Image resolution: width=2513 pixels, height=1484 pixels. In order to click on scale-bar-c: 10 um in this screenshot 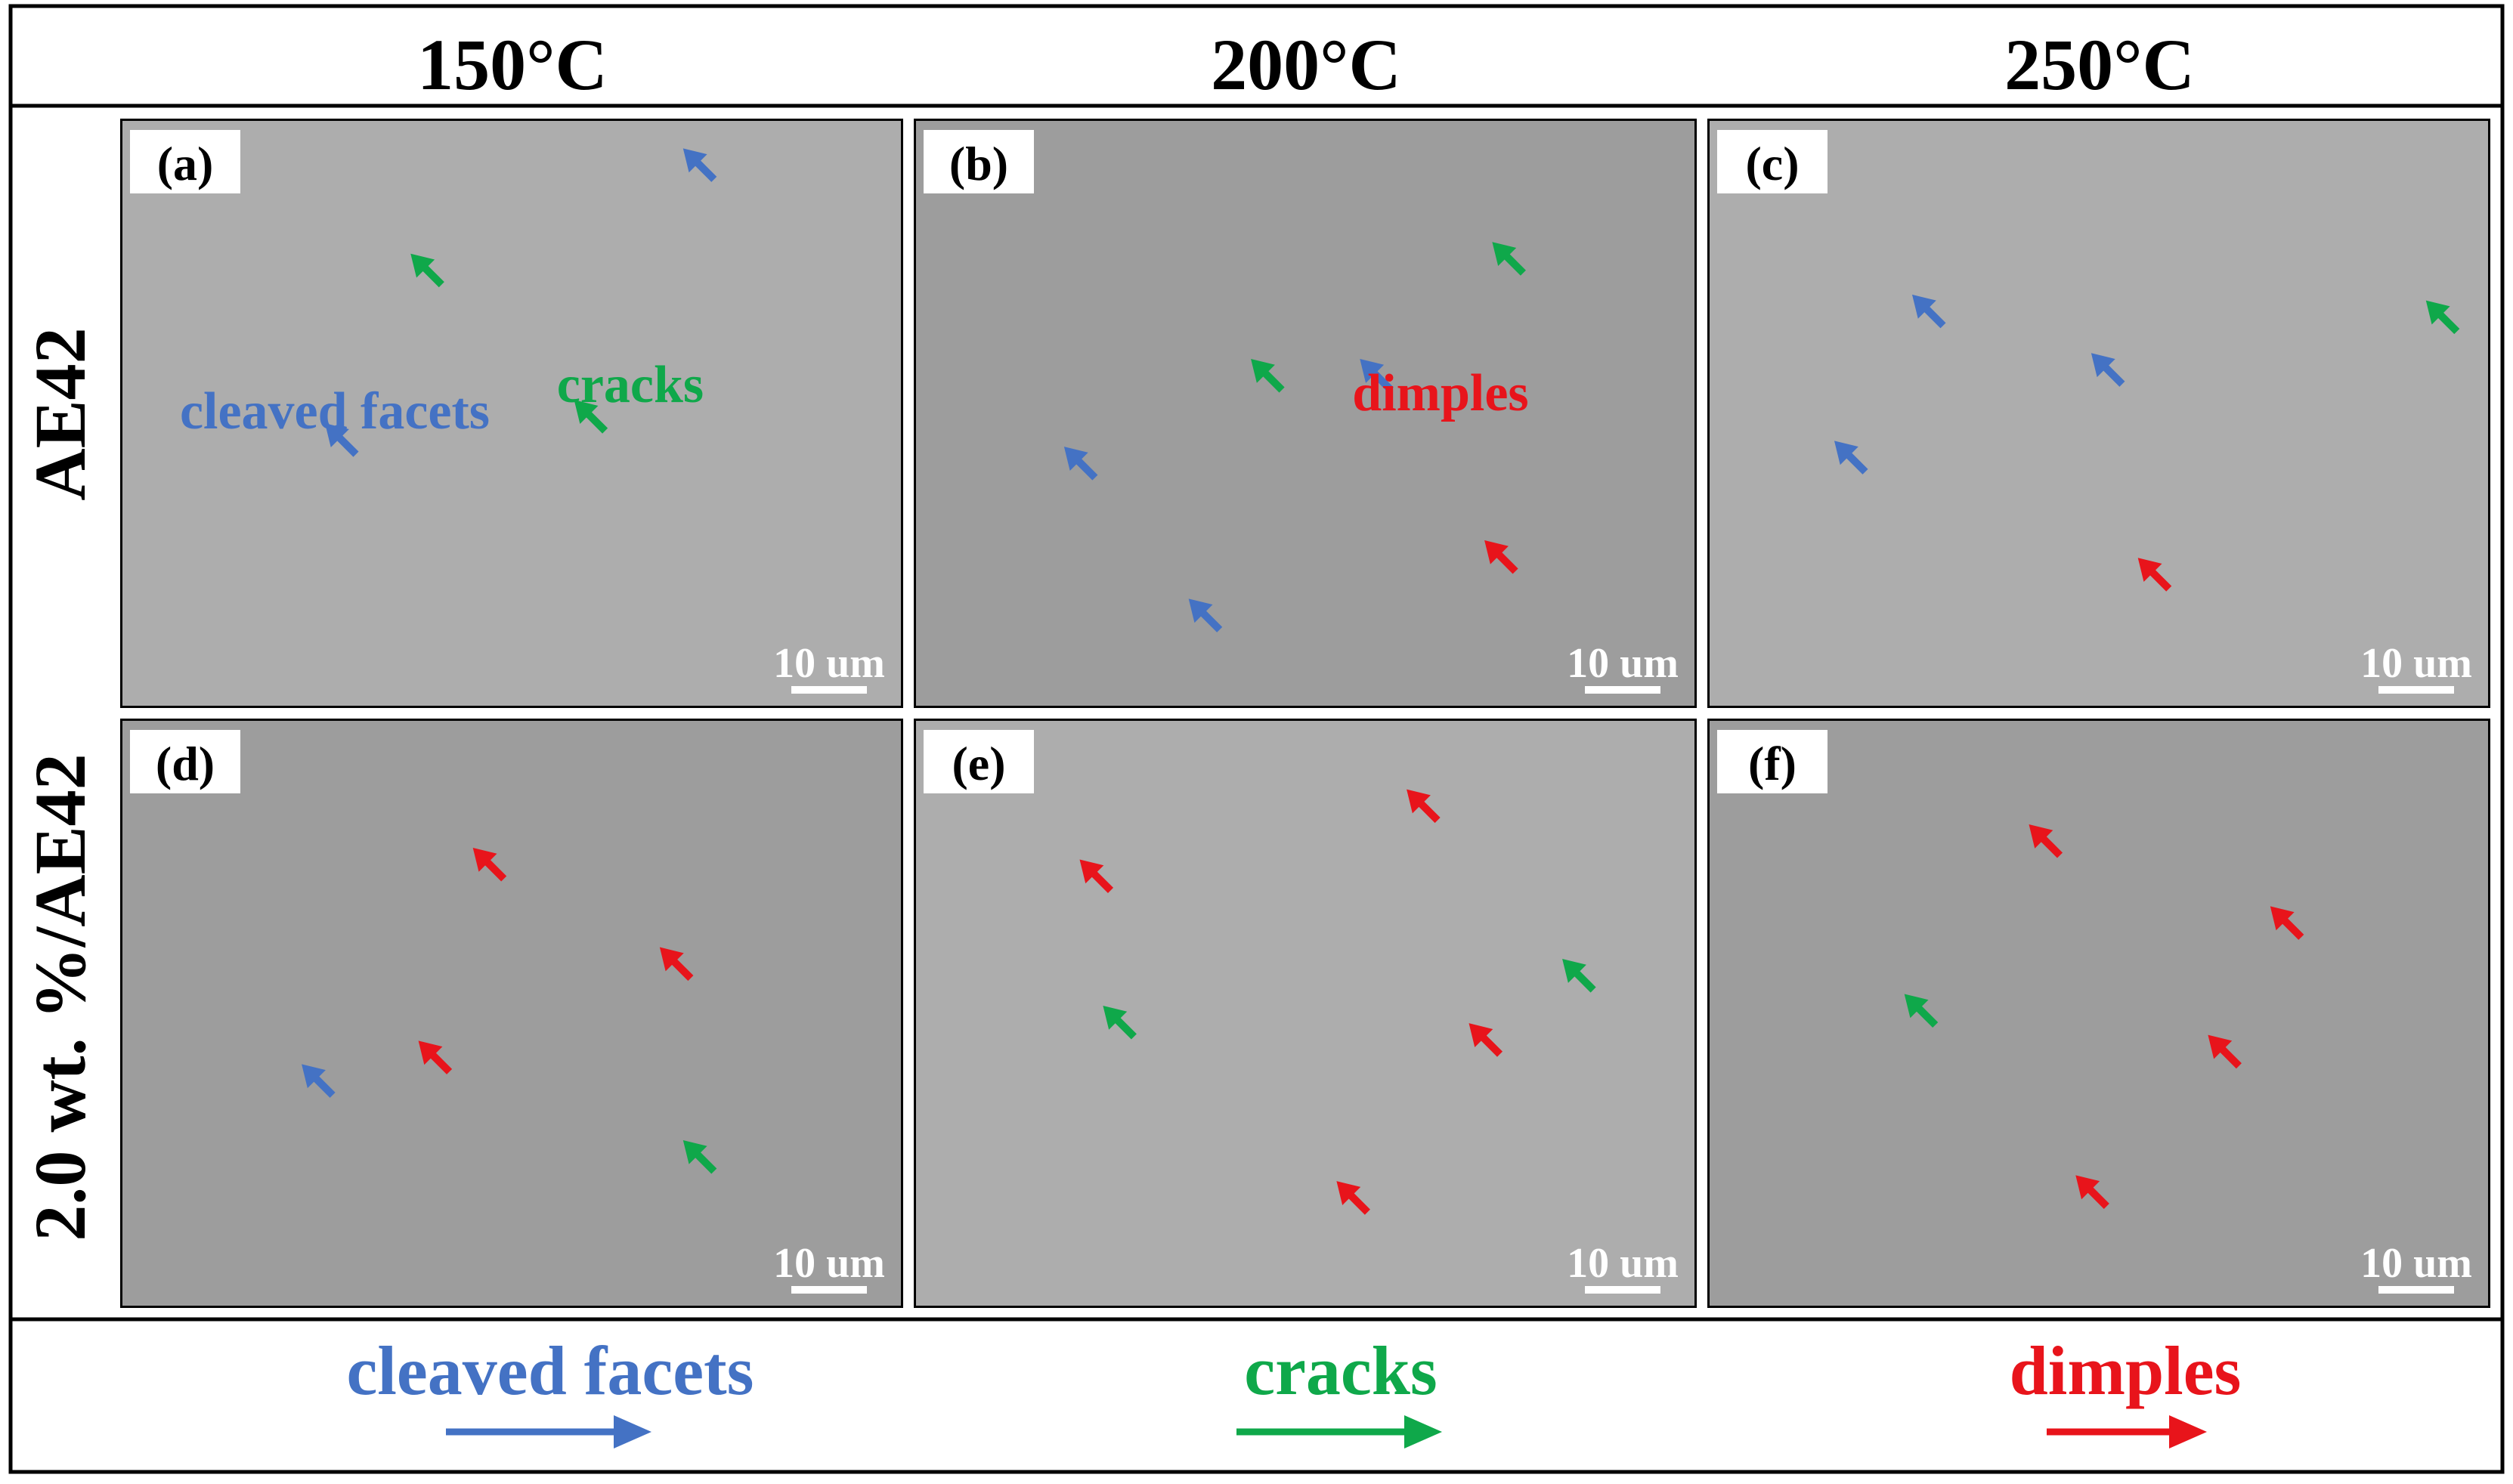, I will do `click(2416, 667)`.